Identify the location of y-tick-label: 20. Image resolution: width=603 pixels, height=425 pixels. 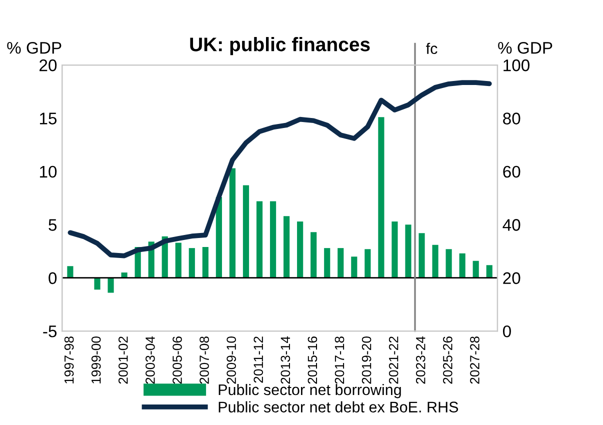
(48, 65).